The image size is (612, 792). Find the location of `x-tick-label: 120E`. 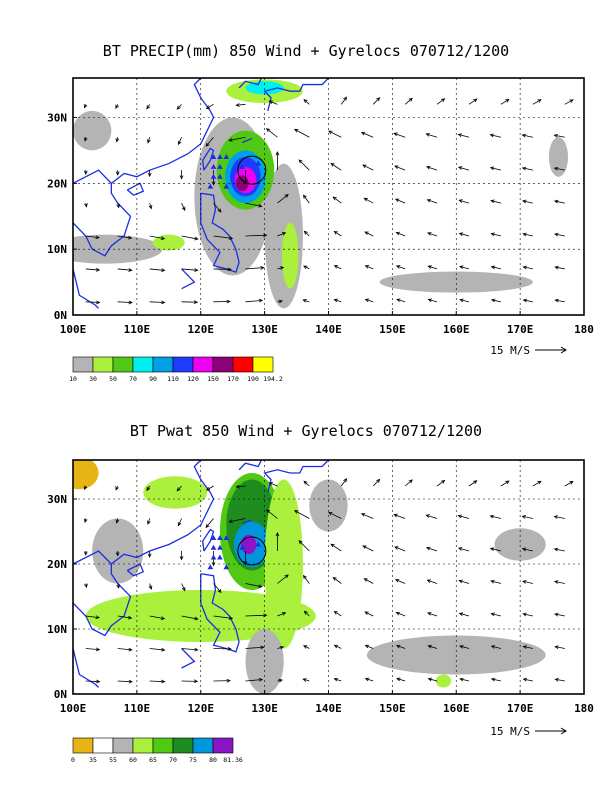

x-tick-label: 120E is located at coordinates (201, 329).